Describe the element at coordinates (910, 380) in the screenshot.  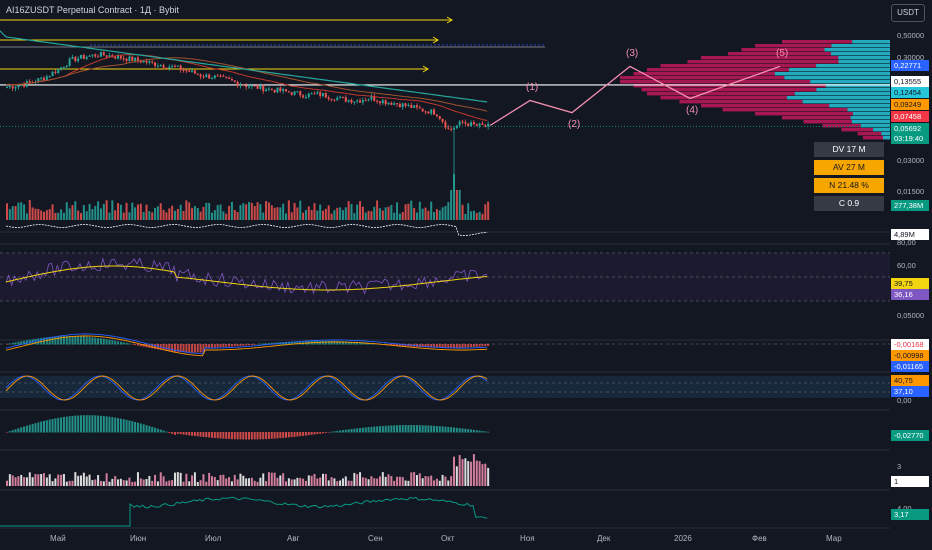
I see `pane-value-tag: 40,75` at that location.